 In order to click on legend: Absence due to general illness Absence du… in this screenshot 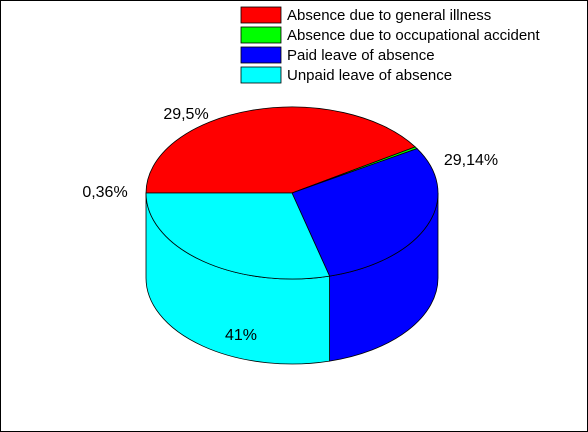, I will do `click(390, 45)`.